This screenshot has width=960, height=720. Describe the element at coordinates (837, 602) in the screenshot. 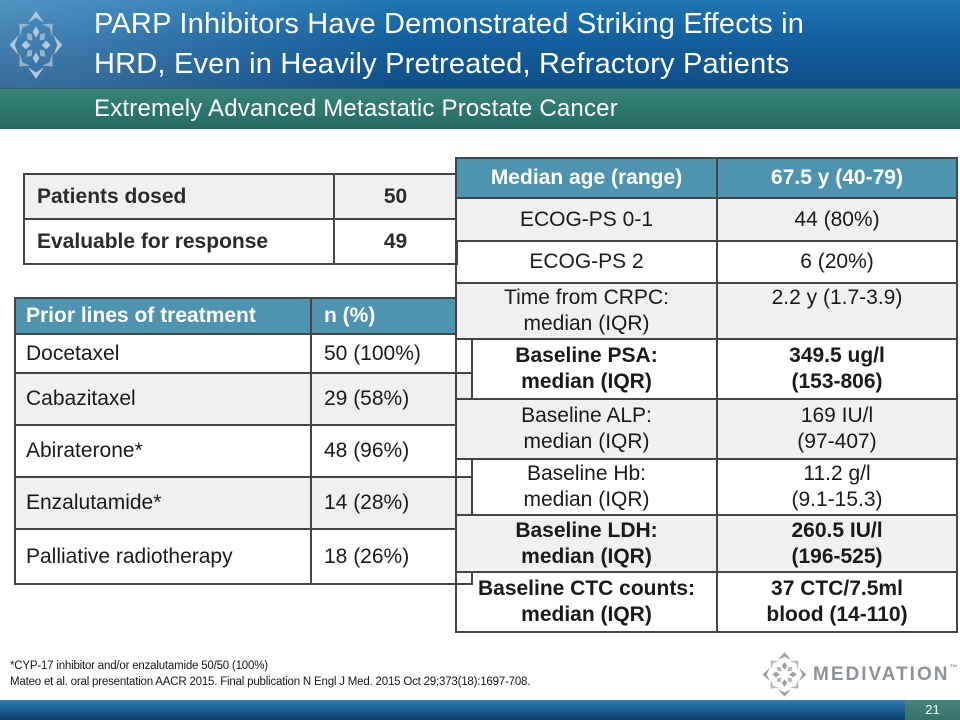

I see `row-value: 37 CTC/7.5ml blood (14-110)` at that location.